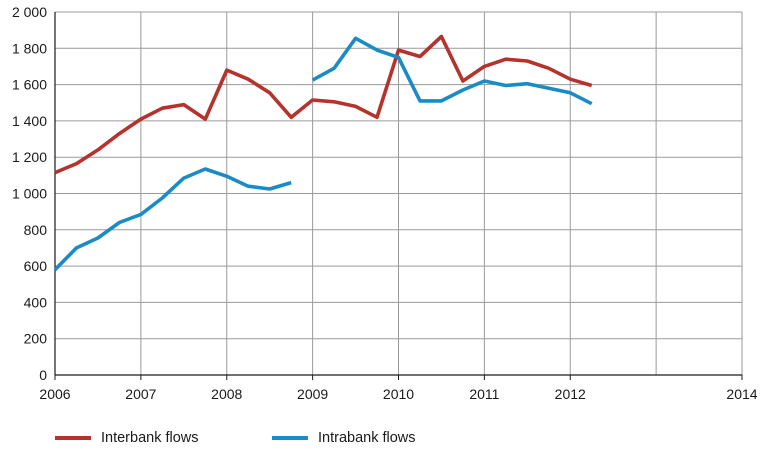  What do you see at coordinates (73, 438) in the screenshot?
I see `legend-swatch-interbank` at bounding box center [73, 438].